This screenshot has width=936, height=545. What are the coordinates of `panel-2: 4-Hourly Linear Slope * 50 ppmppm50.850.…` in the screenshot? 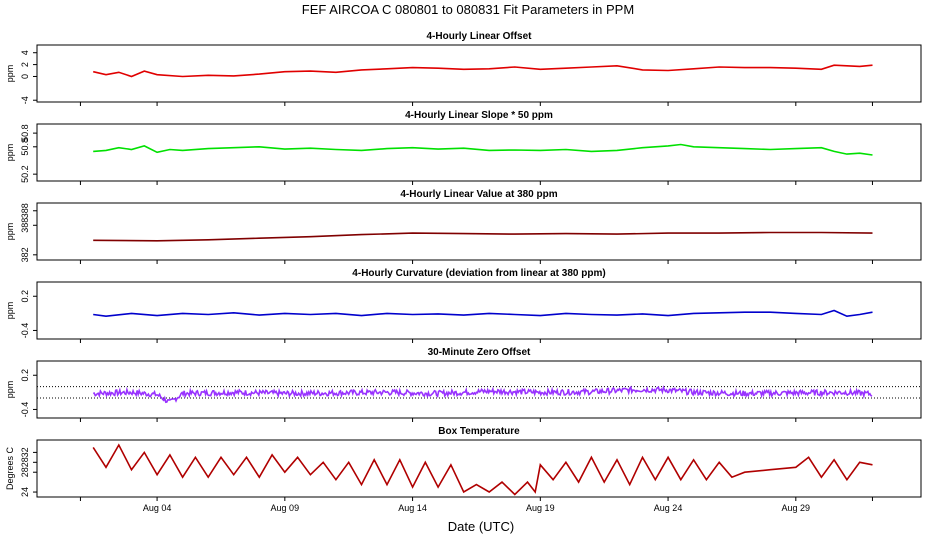 It's located at (463, 147).